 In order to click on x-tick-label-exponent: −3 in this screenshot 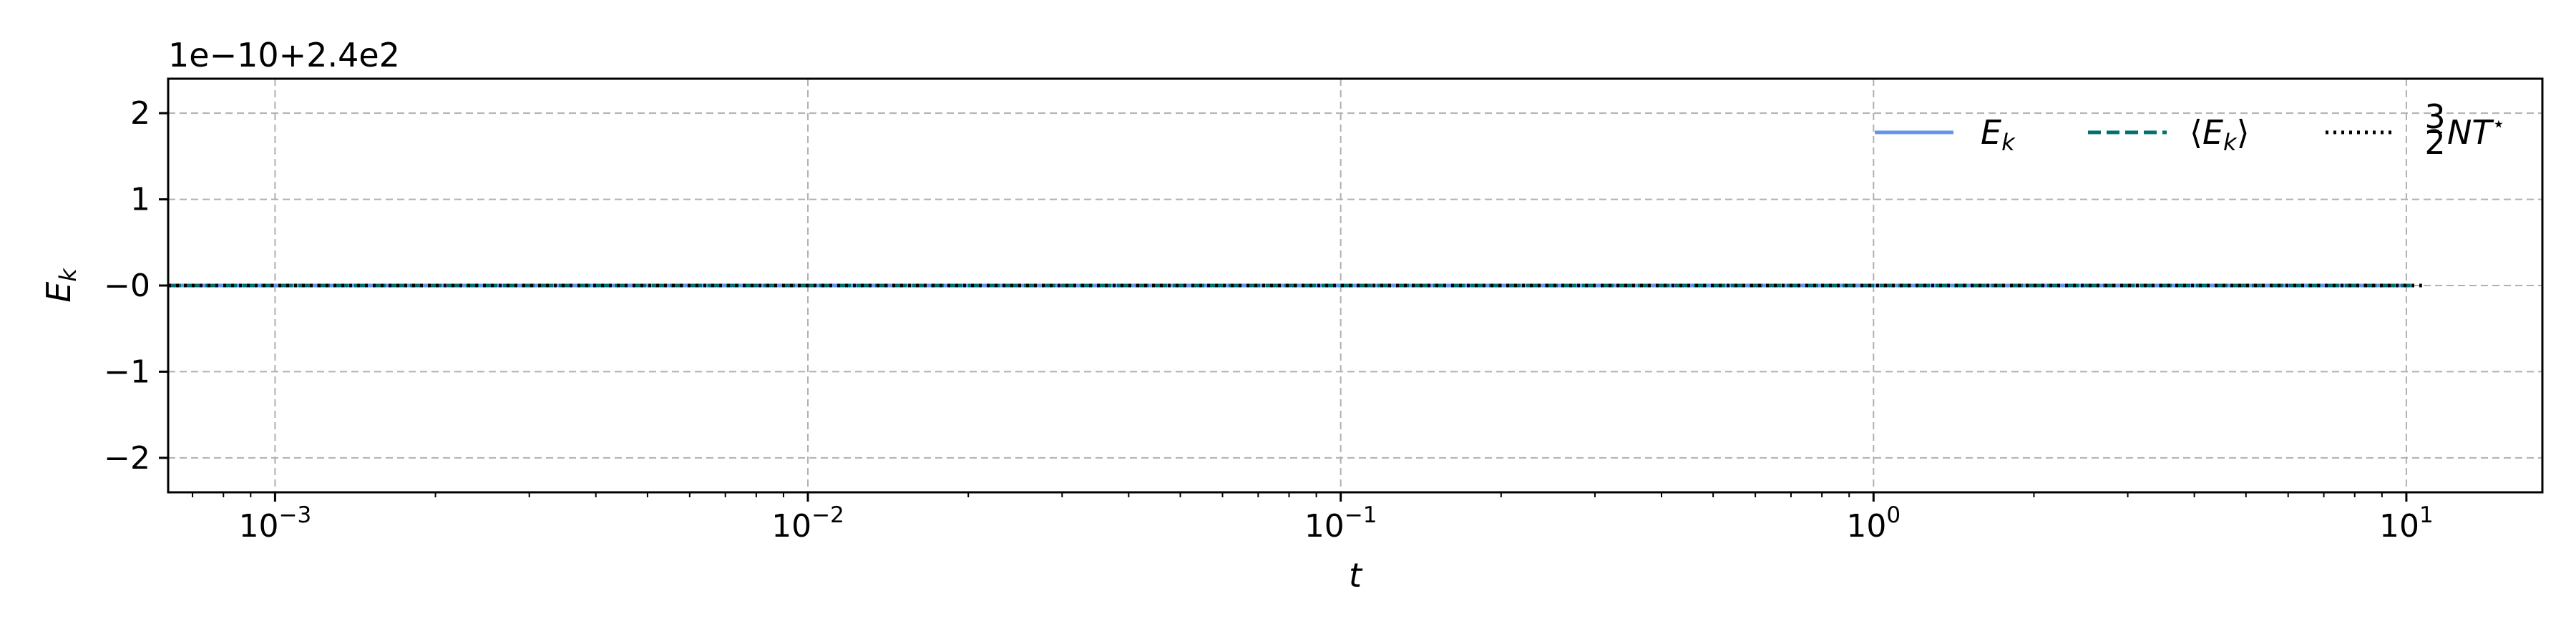, I will do `click(295, 515)`.